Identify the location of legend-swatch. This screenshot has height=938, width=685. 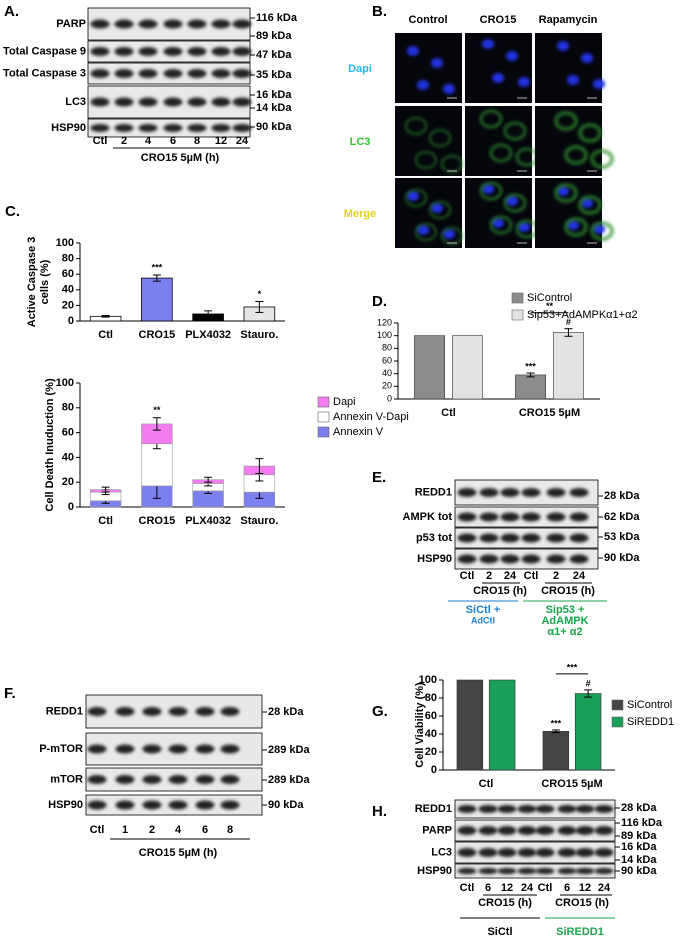
(323, 432).